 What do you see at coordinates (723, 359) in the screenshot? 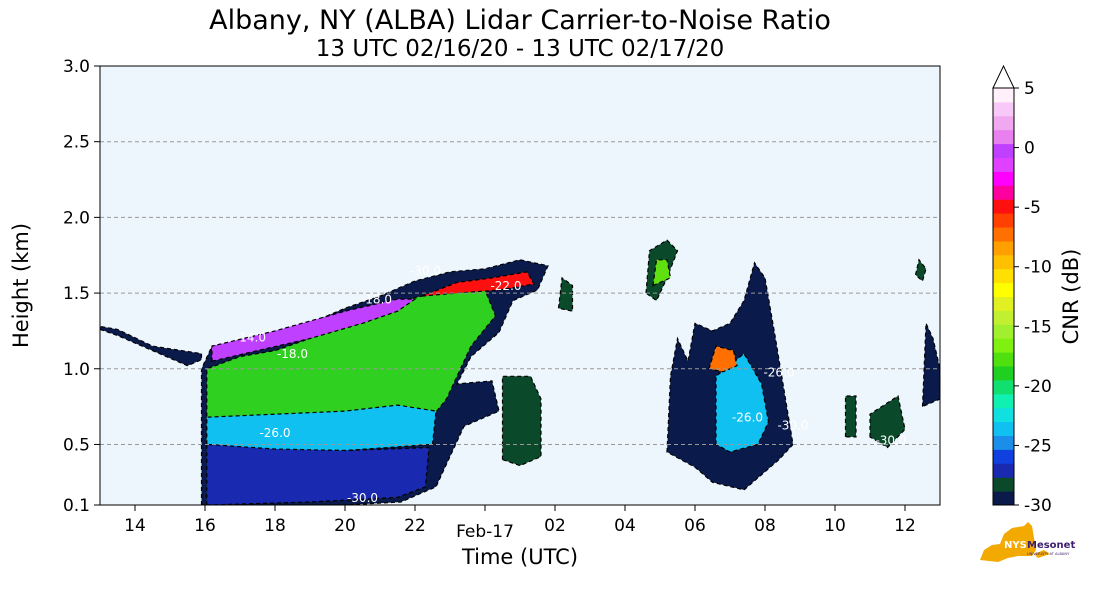
I see `cnr-region-right-orange` at bounding box center [723, 359].